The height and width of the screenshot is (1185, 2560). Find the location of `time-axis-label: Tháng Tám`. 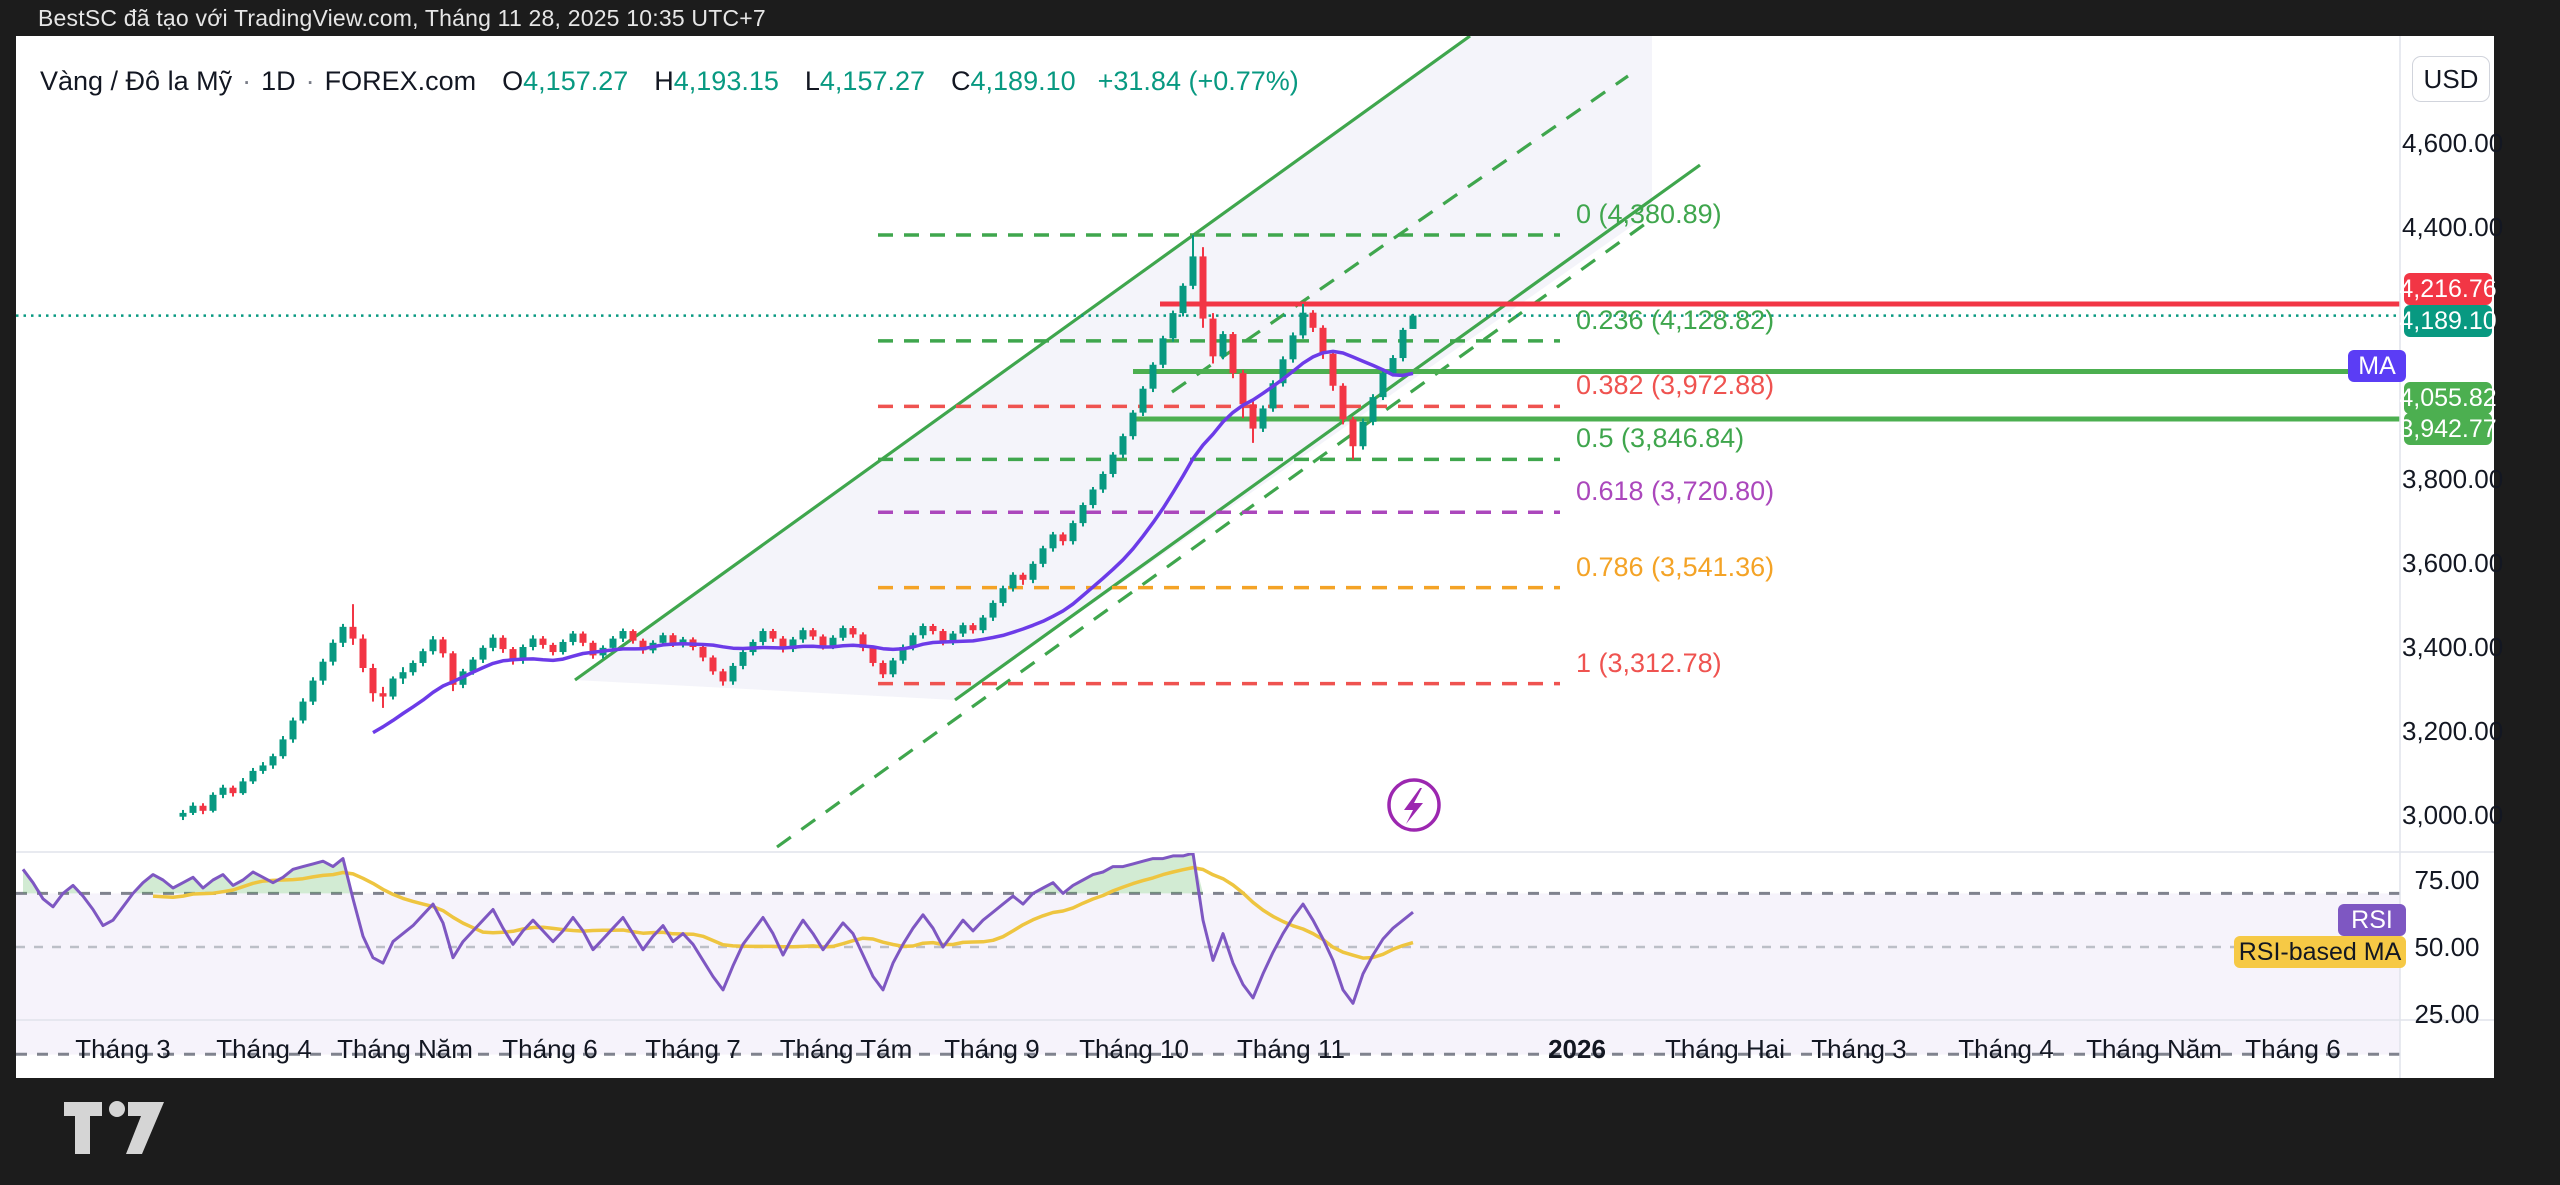

time-axis-label: Tháng Tám is located at coordinates (846, 1049).